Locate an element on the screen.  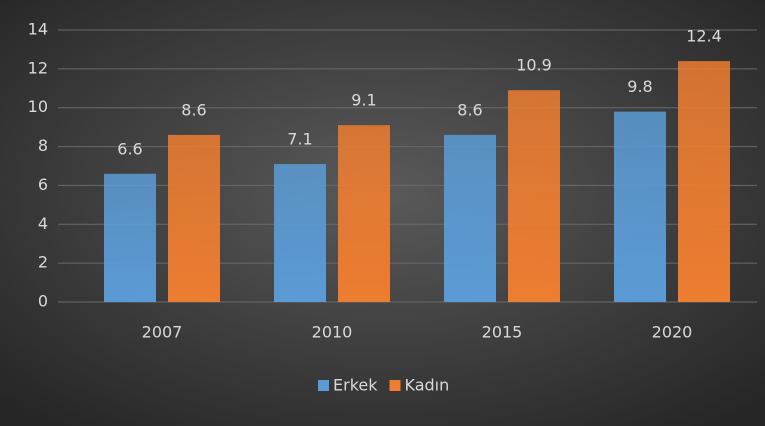
y-tick-label: 6 is located at coordinates (43, 184).